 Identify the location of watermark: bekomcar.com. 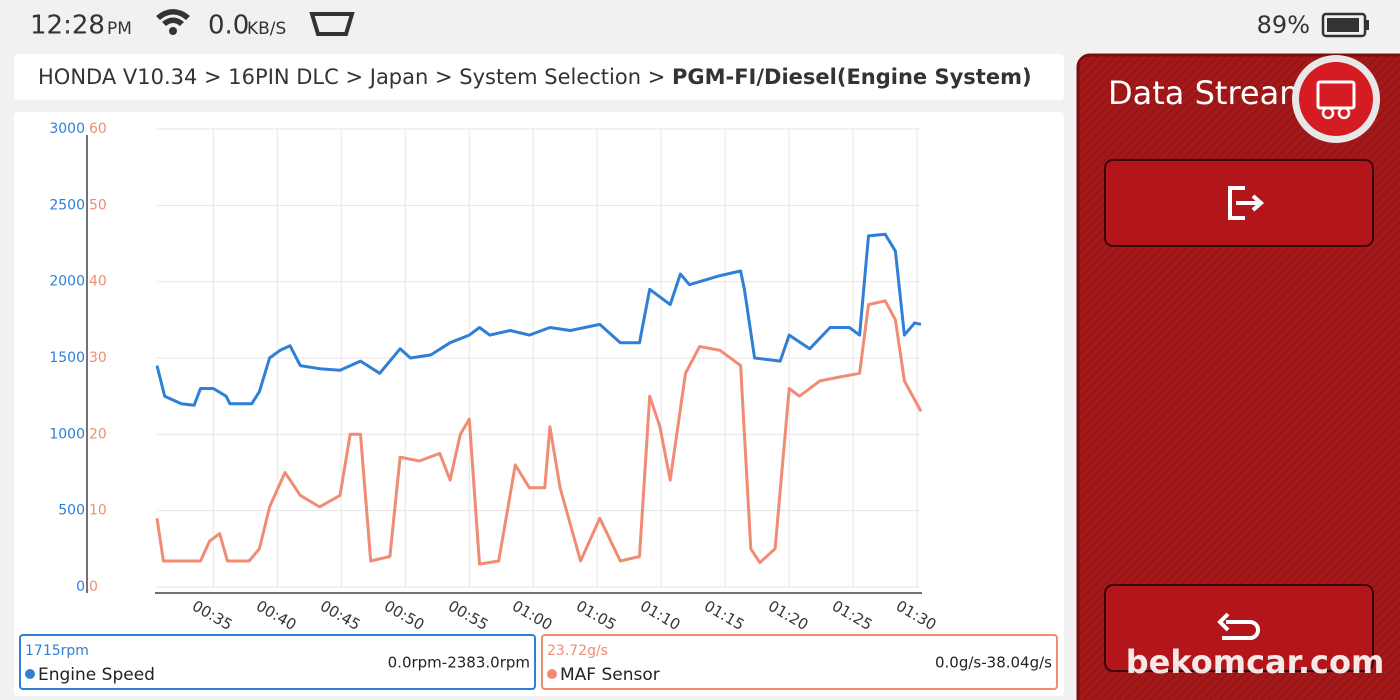
(1255, 662).